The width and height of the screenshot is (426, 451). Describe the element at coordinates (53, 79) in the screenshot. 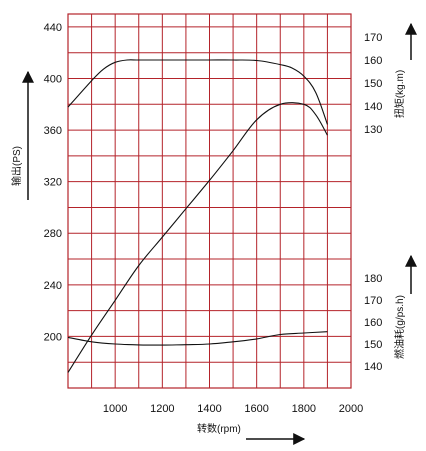

I see `left-tick-label: 400` at that location.